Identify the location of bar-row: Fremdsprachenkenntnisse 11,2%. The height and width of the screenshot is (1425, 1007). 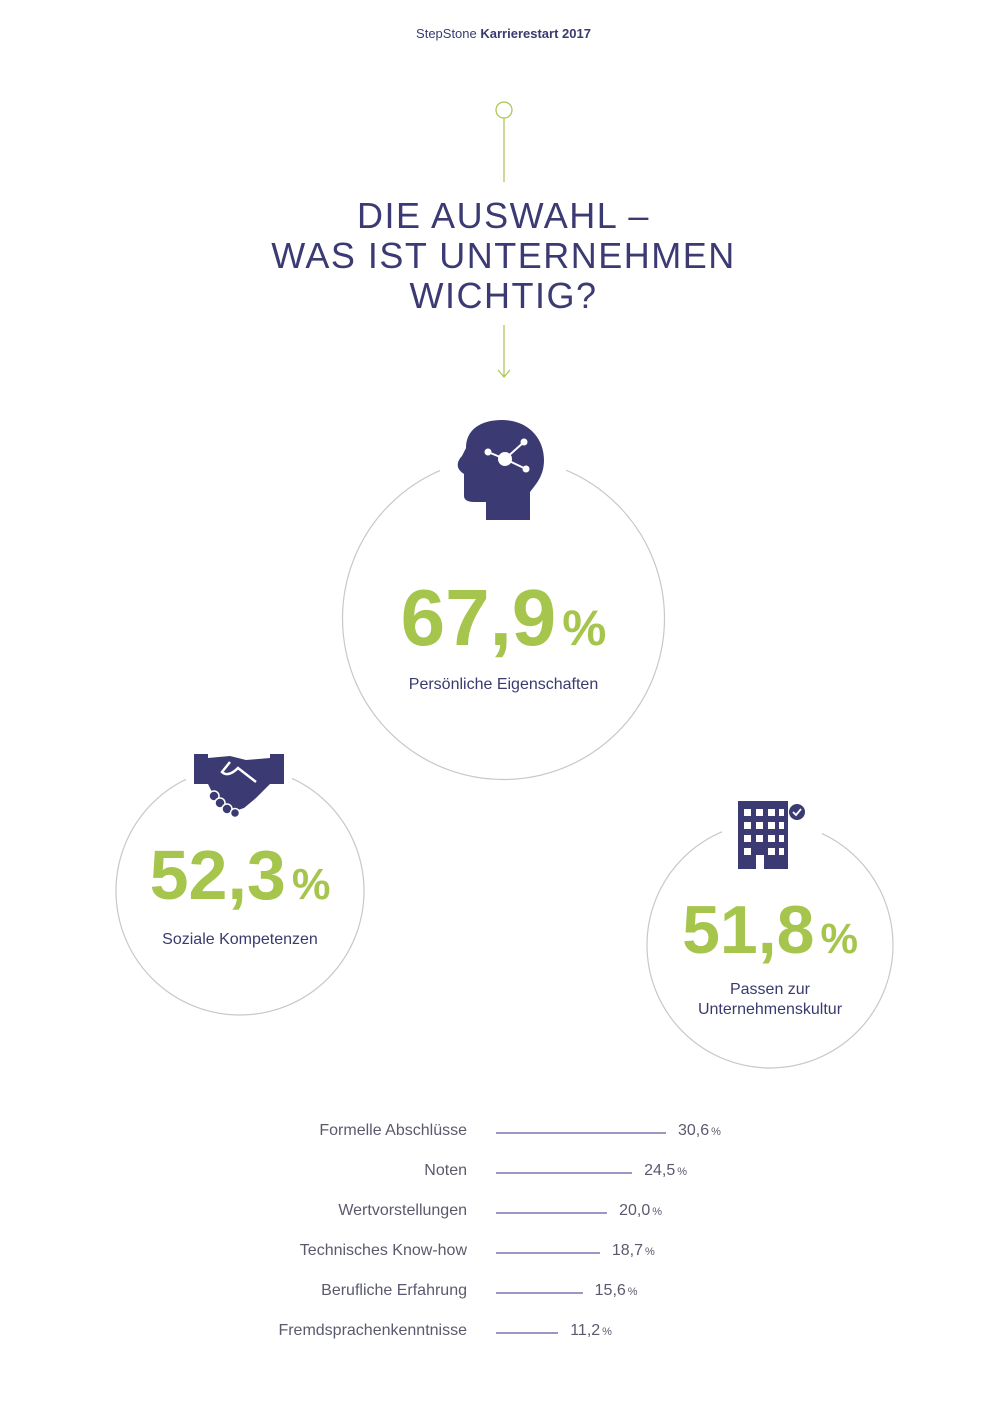
(503, 1333).